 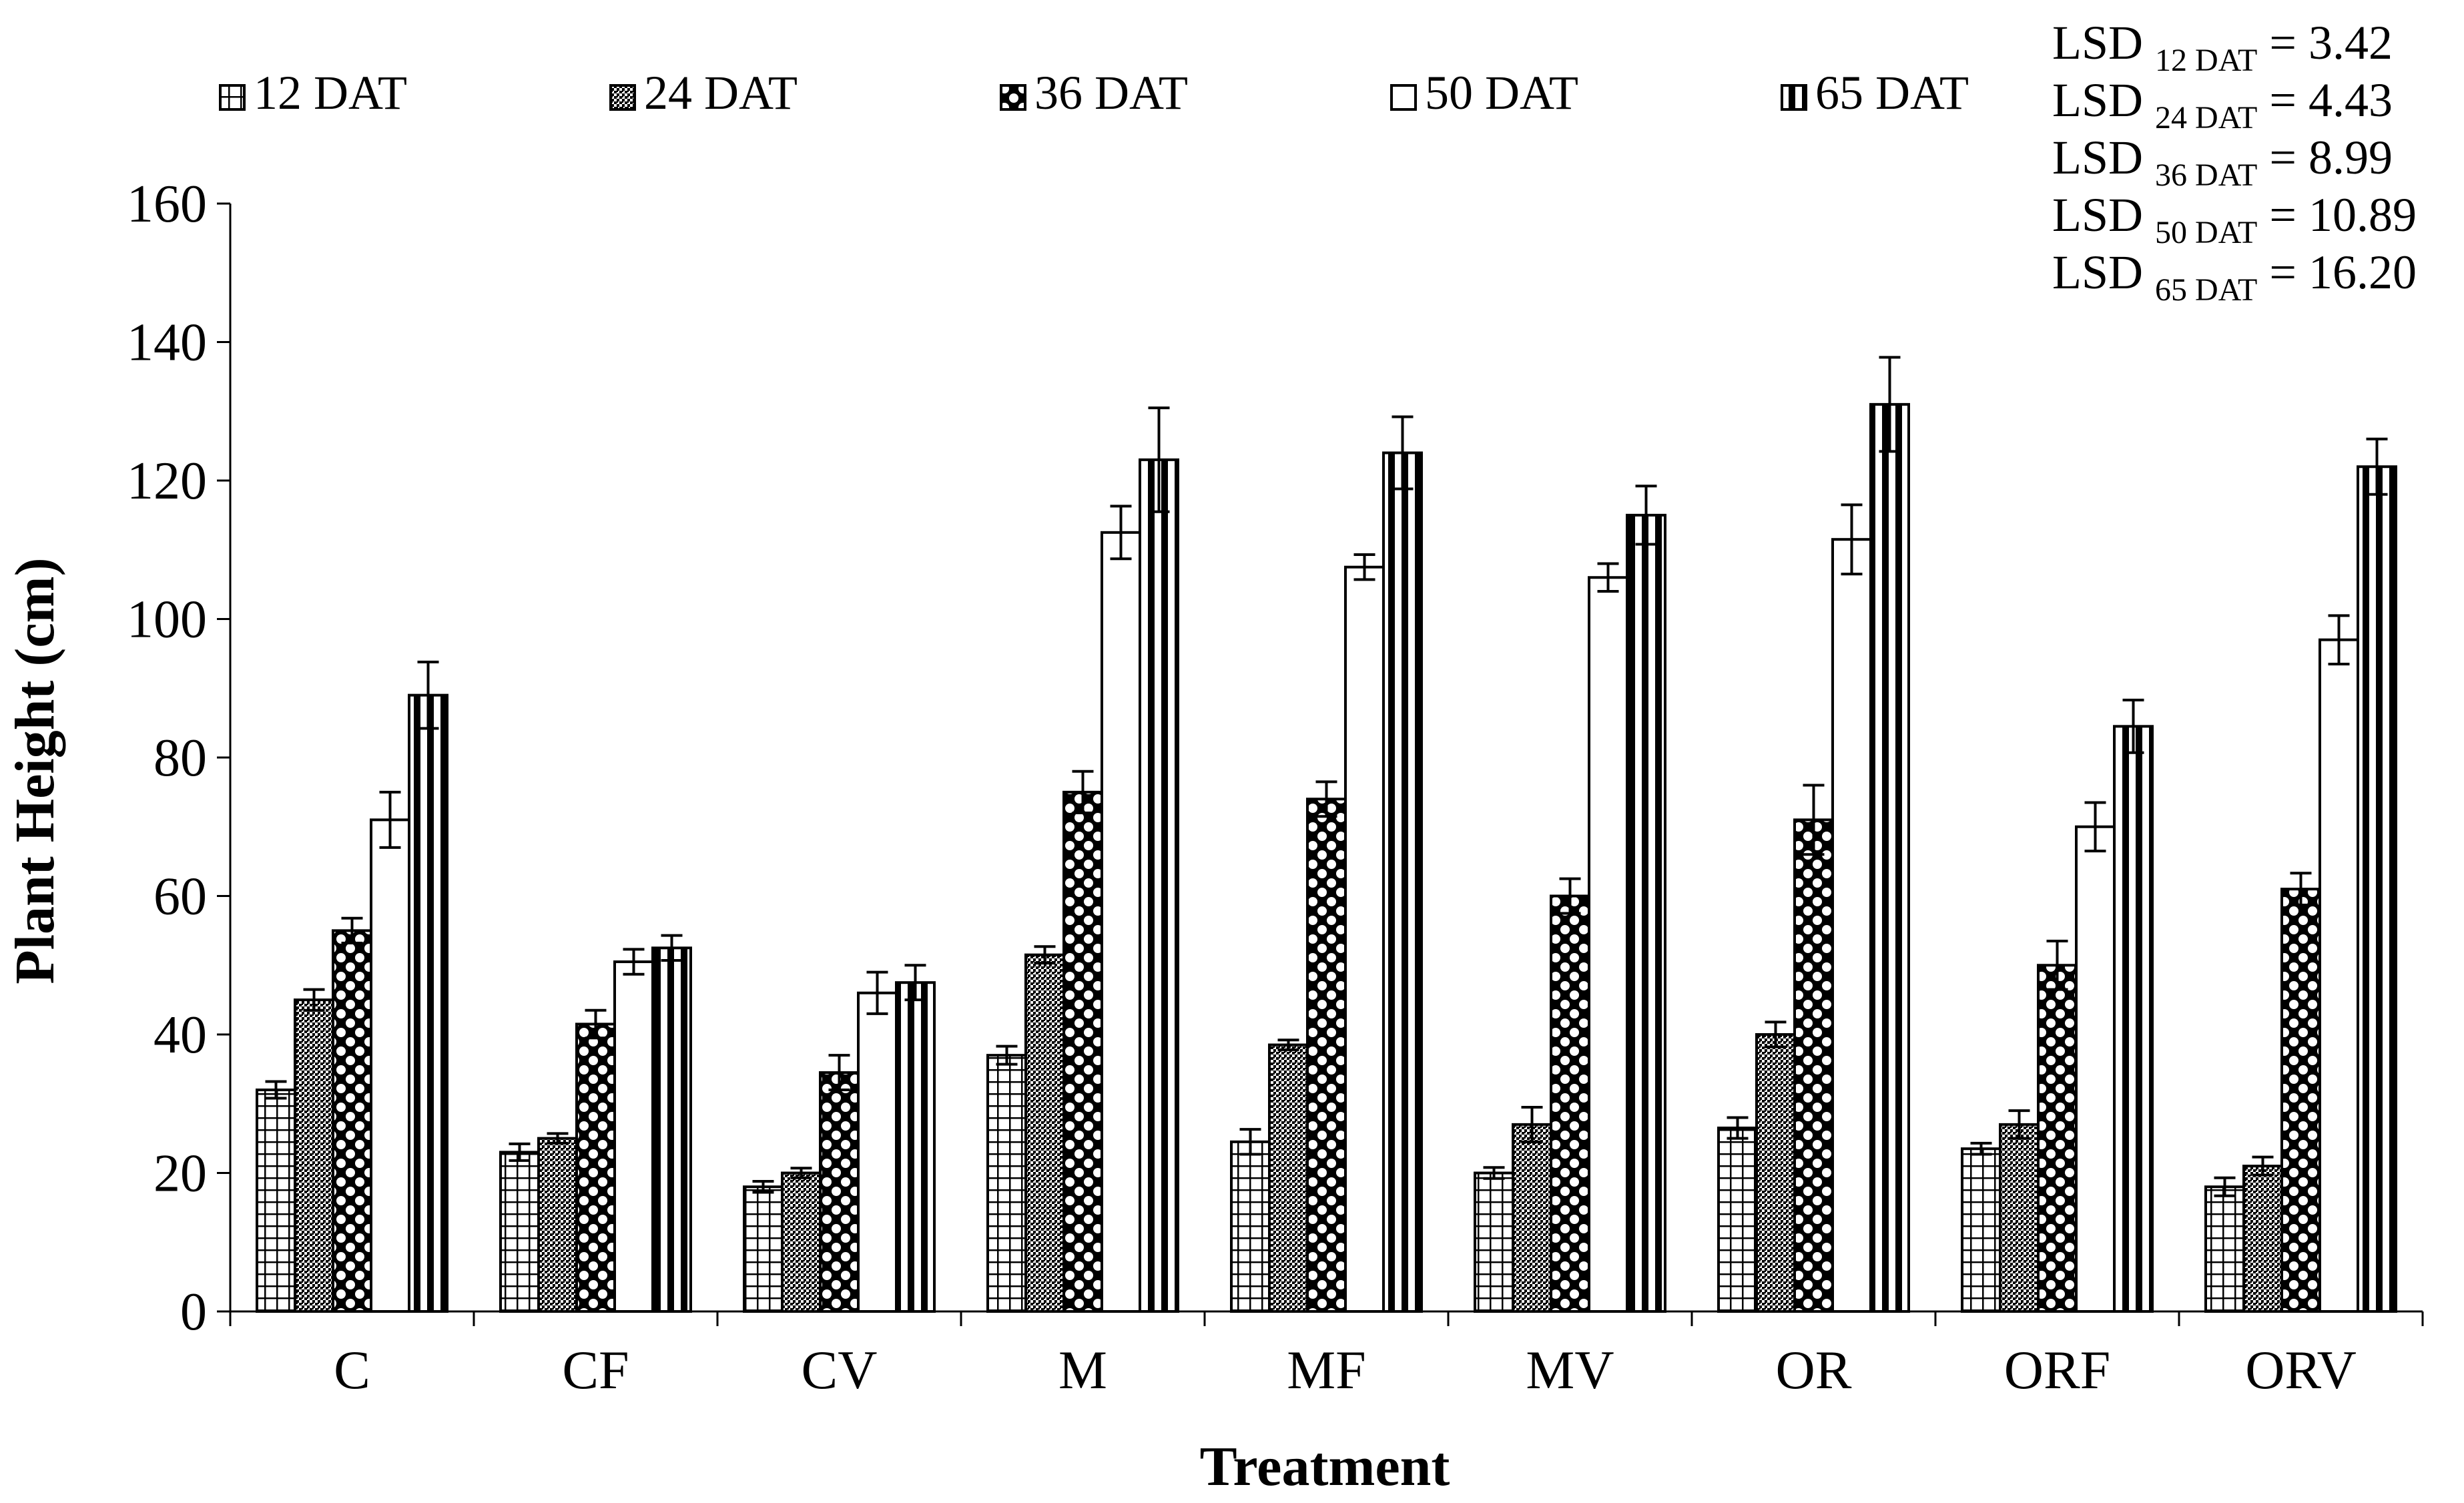 What do you see at coordinates (2057, 1369) in the screenshot?
I see `x-tick-label: ORF` at bounding box center [2057, 1369].